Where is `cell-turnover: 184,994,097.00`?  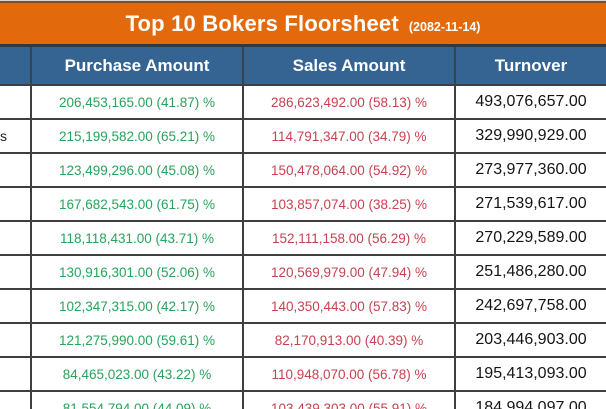
cell-turnover: 184,994,097.00 is located at coordinates (530, 399).